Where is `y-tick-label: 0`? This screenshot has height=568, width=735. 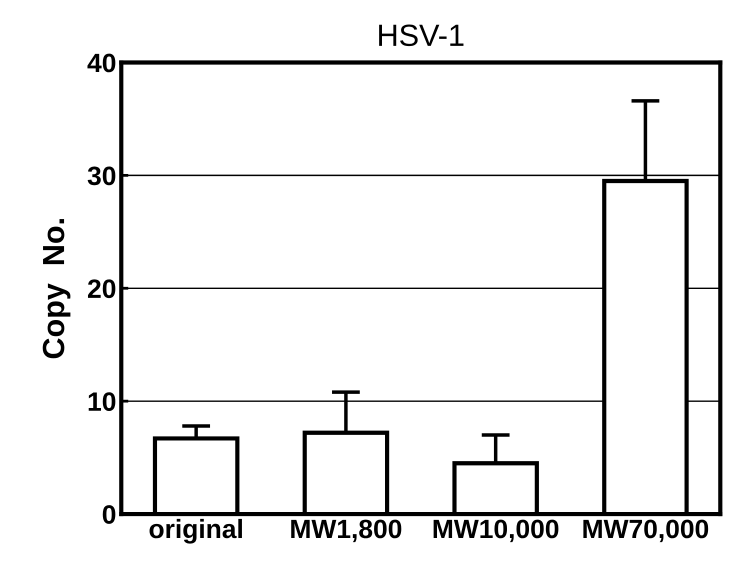 y-tick-label: 0 is located at coordinates (109, 514).